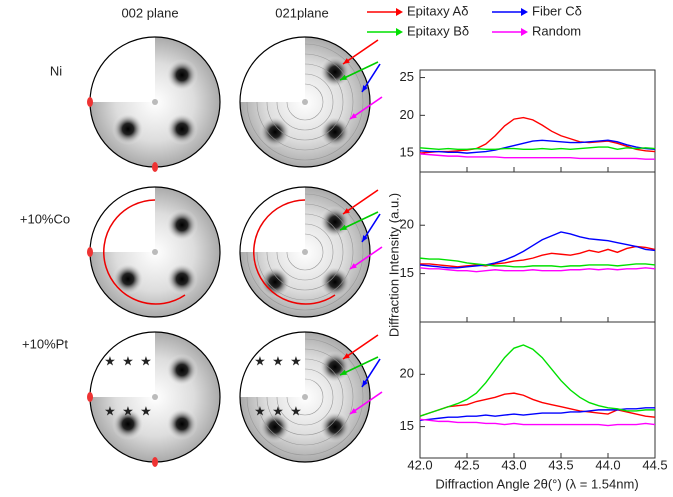 This screenshot has height=497, width=673. What do you see at coordinates (45, 343) in the screenshot?
I see `row-label: +10%Pt` at bounding box center [45, 343].